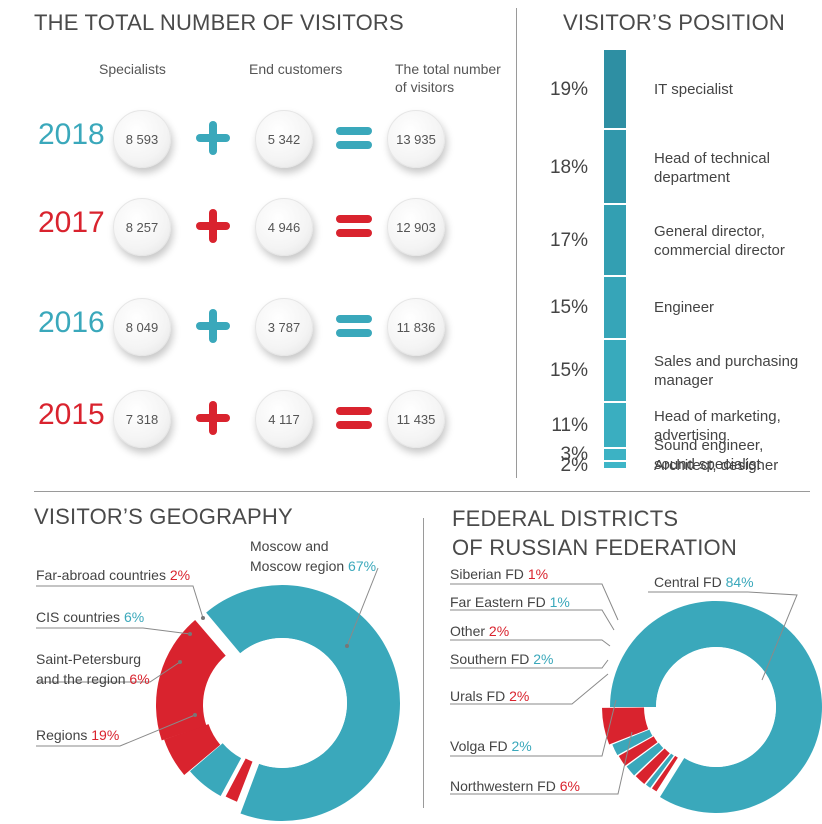  I want to click on label-spb: Saint-Petersburg and the region 6%, so click(93, 669).